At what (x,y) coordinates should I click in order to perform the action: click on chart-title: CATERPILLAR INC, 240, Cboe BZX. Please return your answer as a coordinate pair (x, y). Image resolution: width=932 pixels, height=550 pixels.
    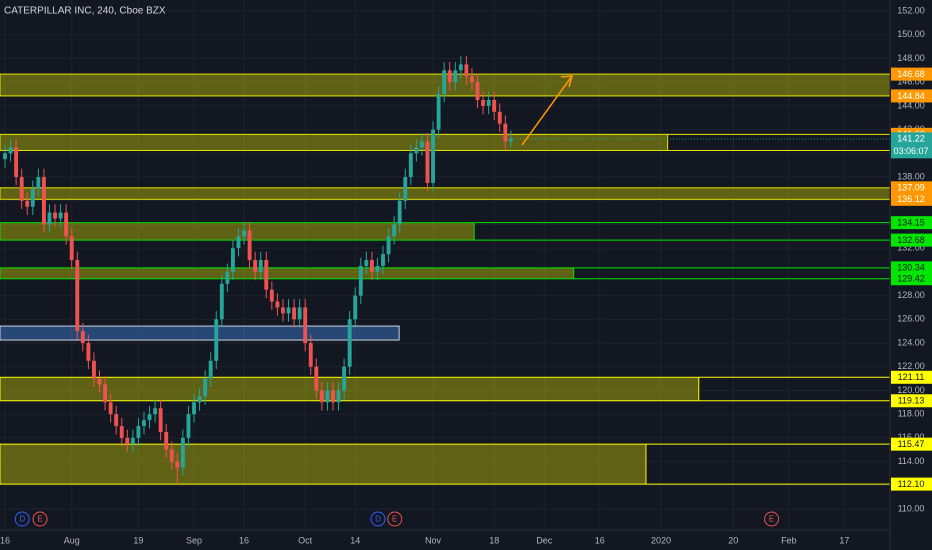
    Looking at the image, I should click on (85, 11).